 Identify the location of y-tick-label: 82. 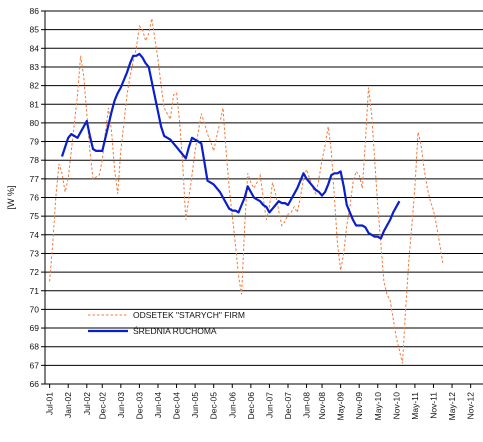
(35, 86).